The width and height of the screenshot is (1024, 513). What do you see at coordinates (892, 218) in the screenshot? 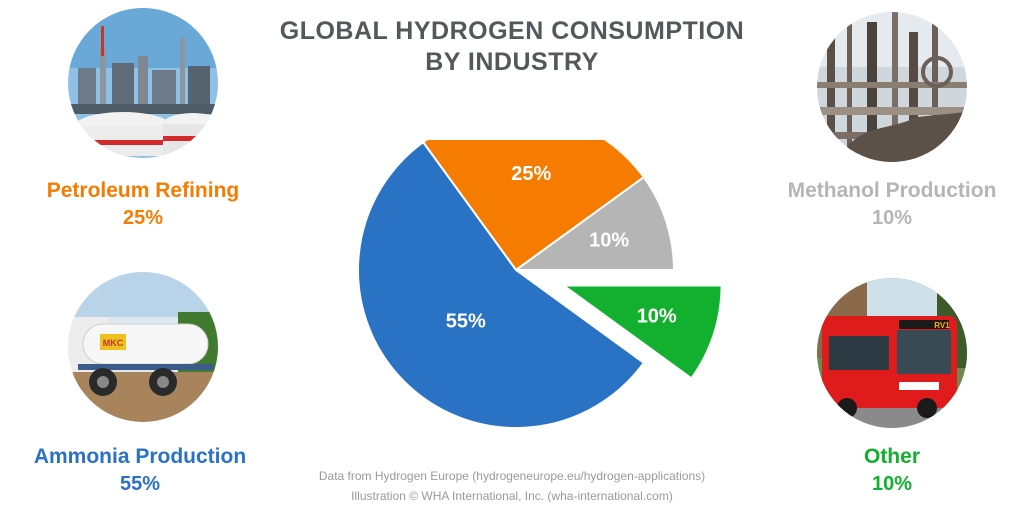
I see `category-methanol-percent: 10%` at bounding box center [892, 218].